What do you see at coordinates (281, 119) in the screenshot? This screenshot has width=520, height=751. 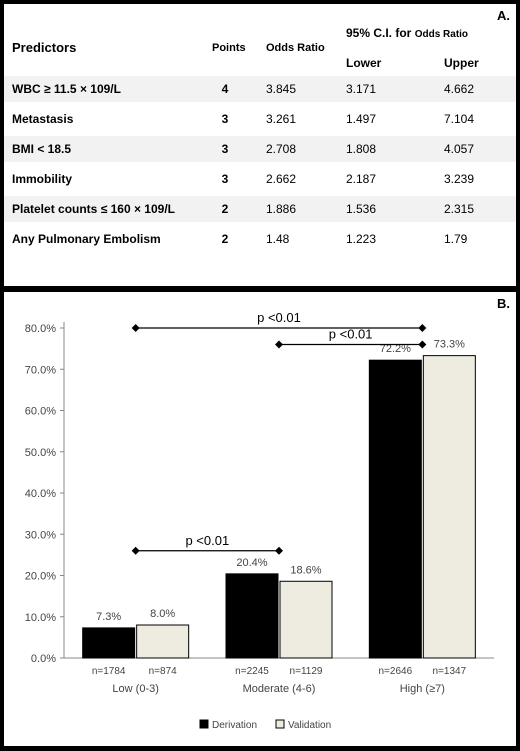 I see `cell-odds-ratio: 3.261` at bounding box center [281, 119].